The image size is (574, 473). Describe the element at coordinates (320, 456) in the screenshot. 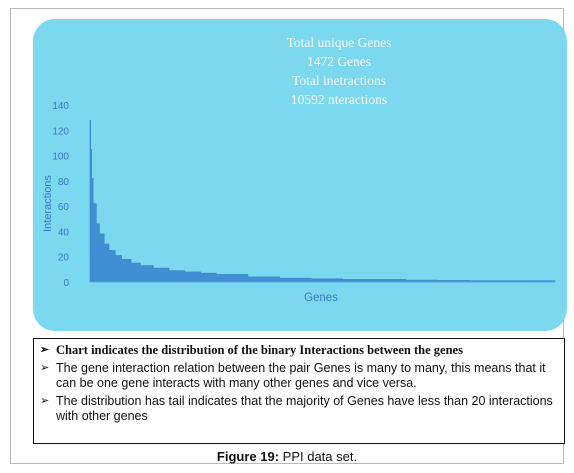

I see `caption-text: PPI data set.` at that location.